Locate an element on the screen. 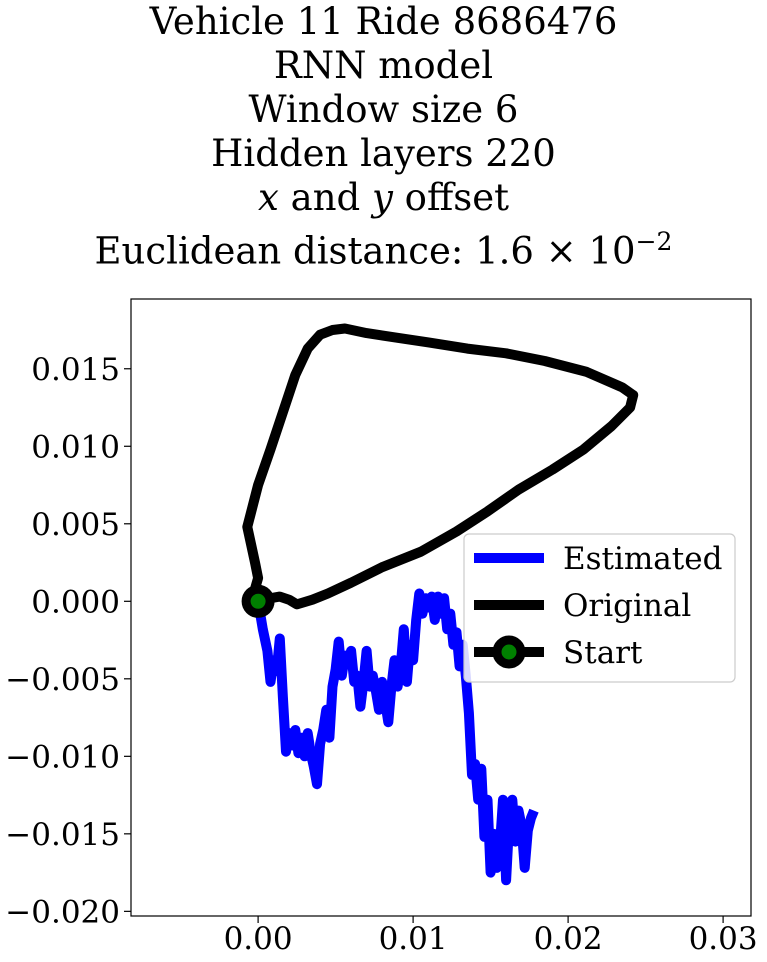 The height and width of the screenshot is (962, 767). title-line-6: Euclidean distance: 1.6 × 10−2 is located at coordinates (383, 246).